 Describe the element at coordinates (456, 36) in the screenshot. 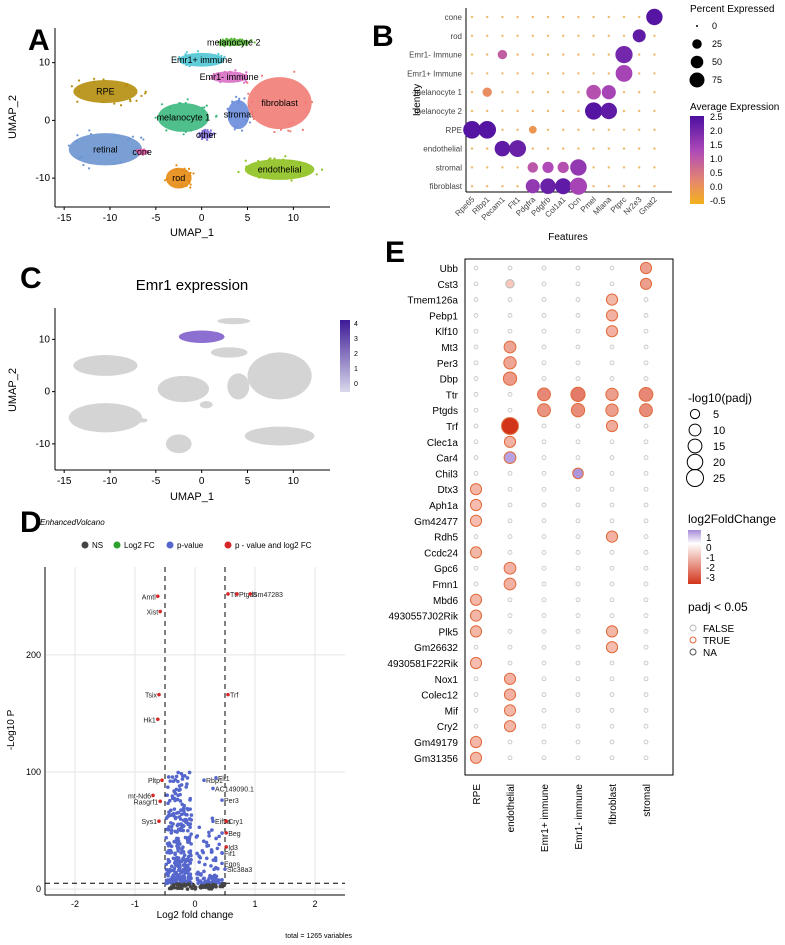

I see `b-identity-label: rod` at that location.